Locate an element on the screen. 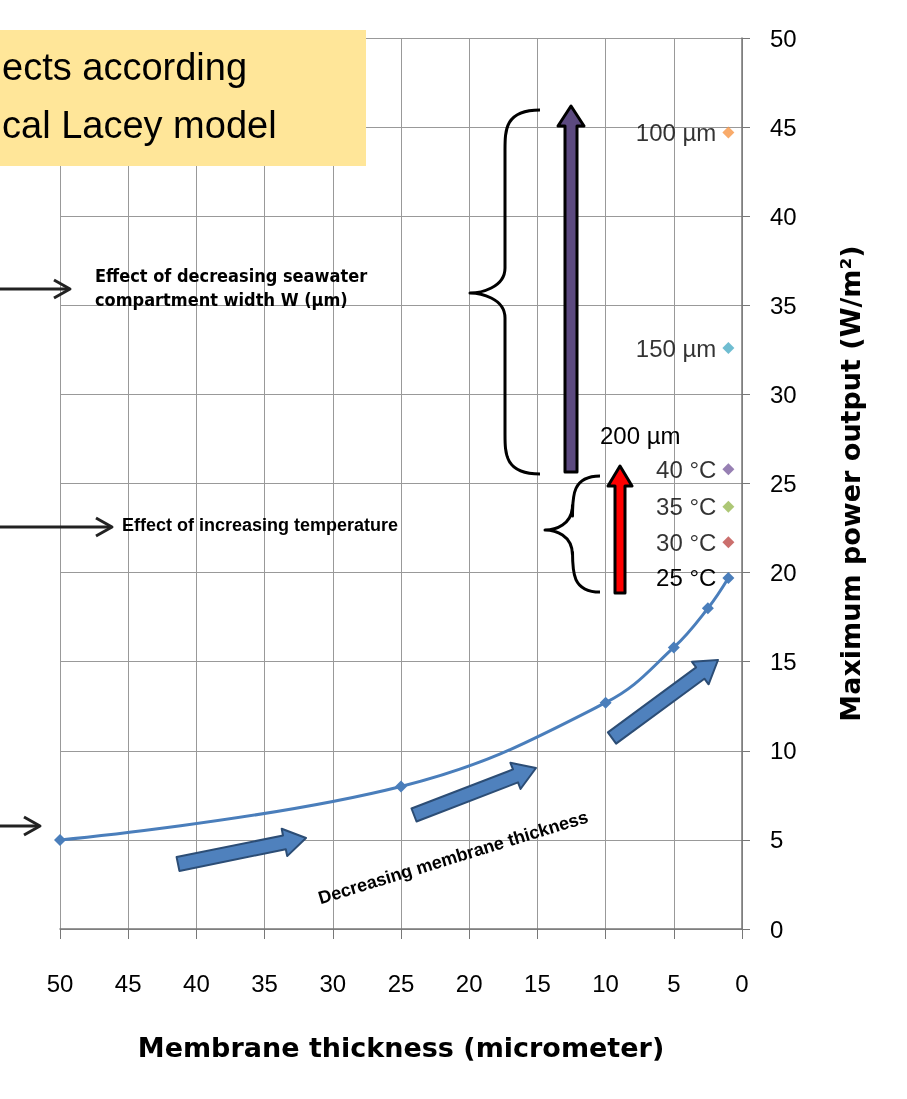  x-tick-label: 40 is located at coordinates (196, 983).